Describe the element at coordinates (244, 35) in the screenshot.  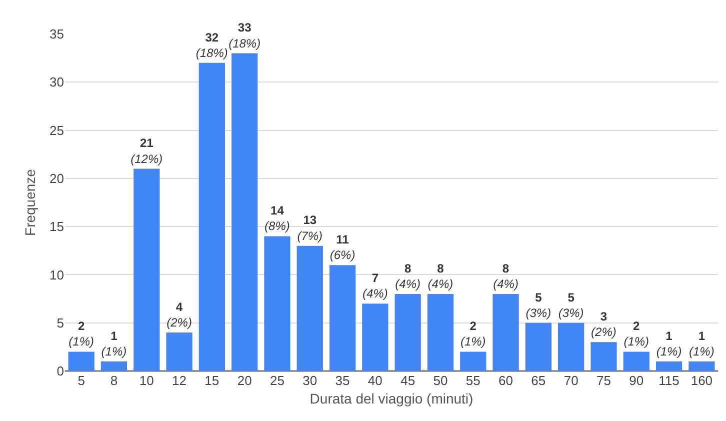
I see `data-label: 33 (18%)` at that location.